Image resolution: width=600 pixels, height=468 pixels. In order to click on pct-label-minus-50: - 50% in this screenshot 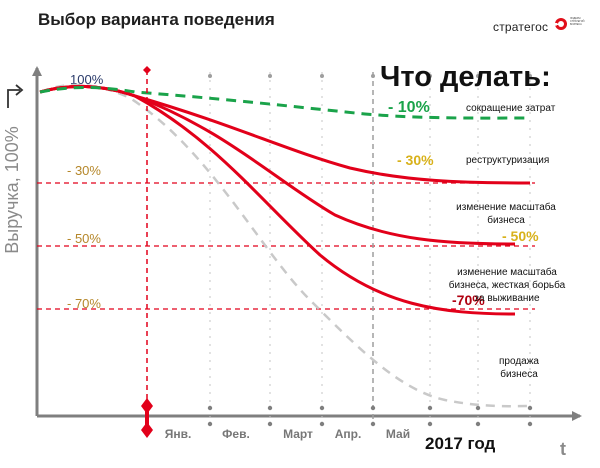, I will do `click(520, 236)`.